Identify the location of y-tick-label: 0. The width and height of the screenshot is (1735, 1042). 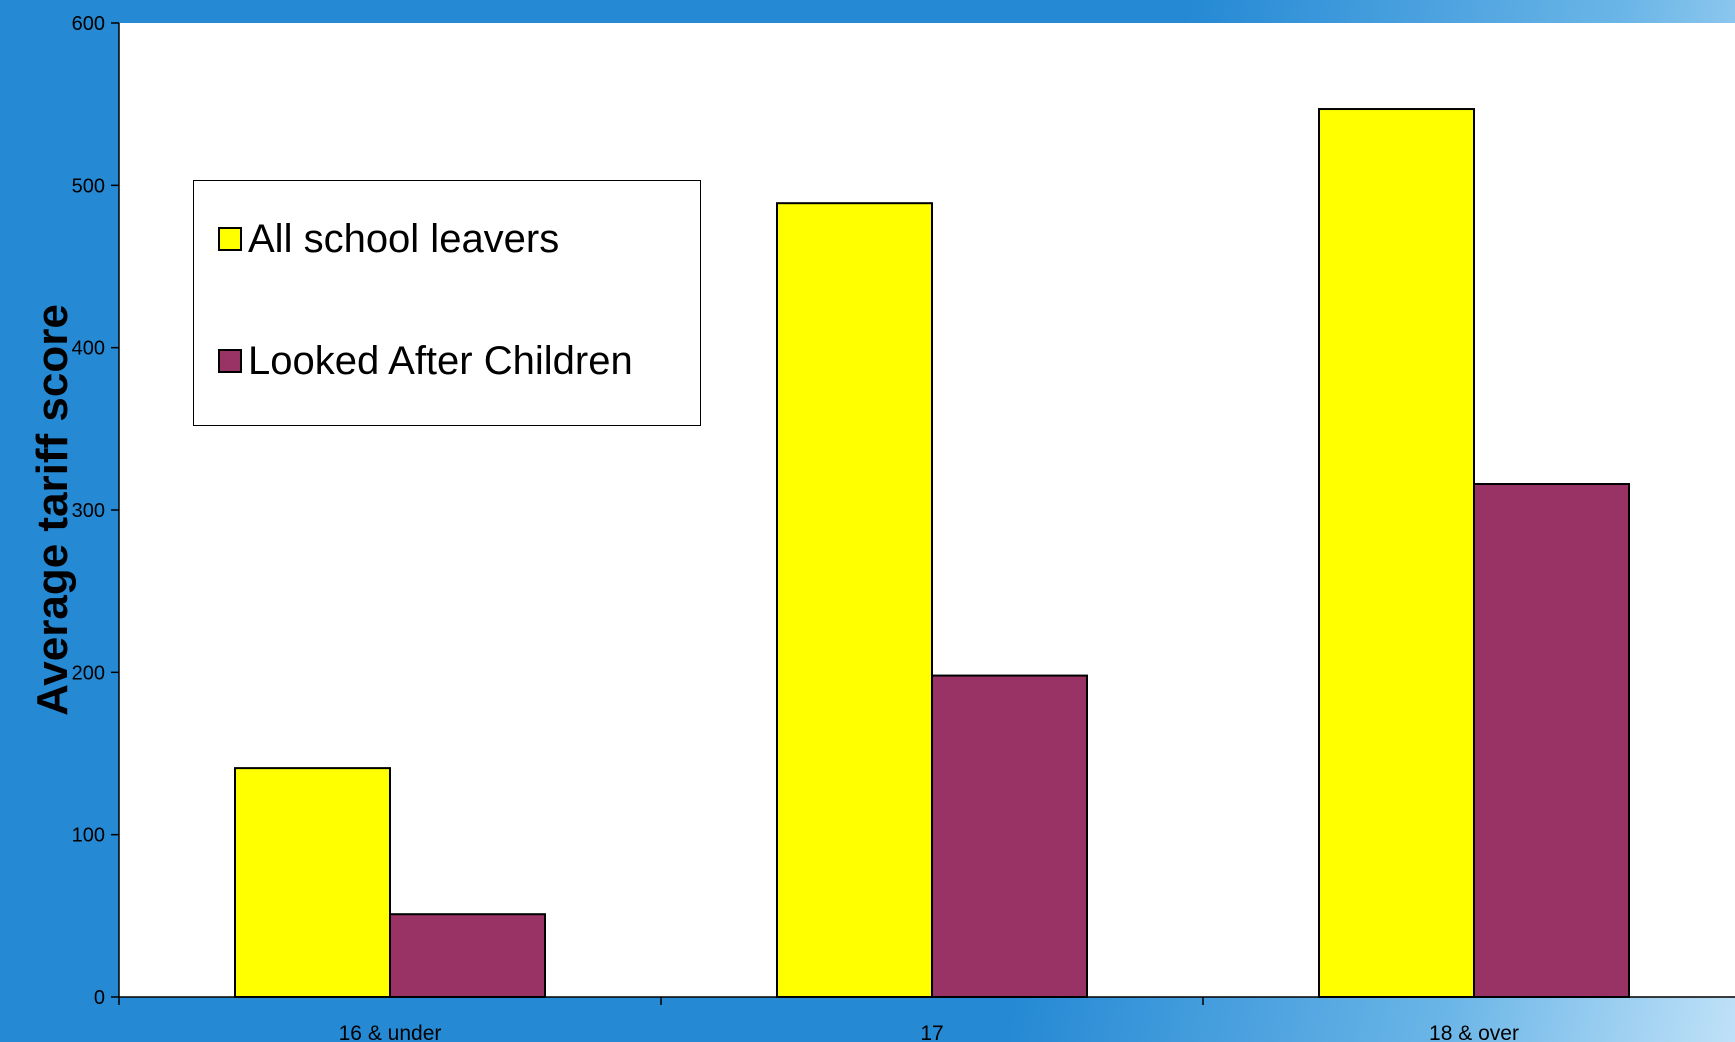
(99, 998).